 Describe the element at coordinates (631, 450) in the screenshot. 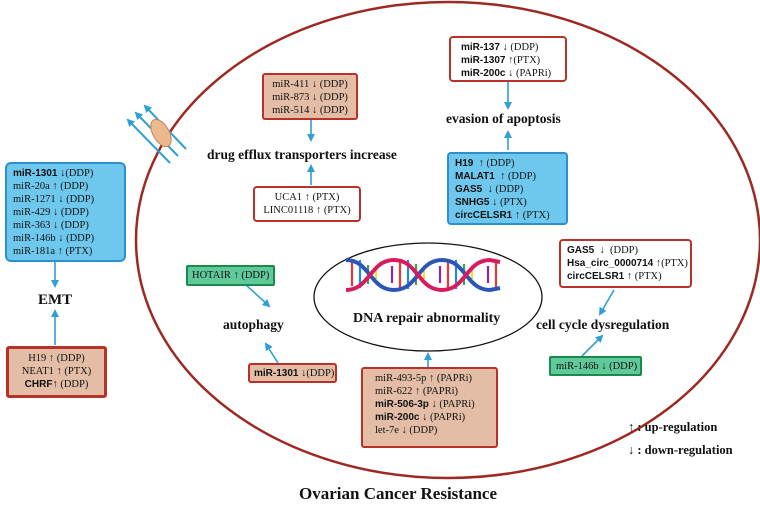

I see `down-arrow-symbol: ↓` at that location.